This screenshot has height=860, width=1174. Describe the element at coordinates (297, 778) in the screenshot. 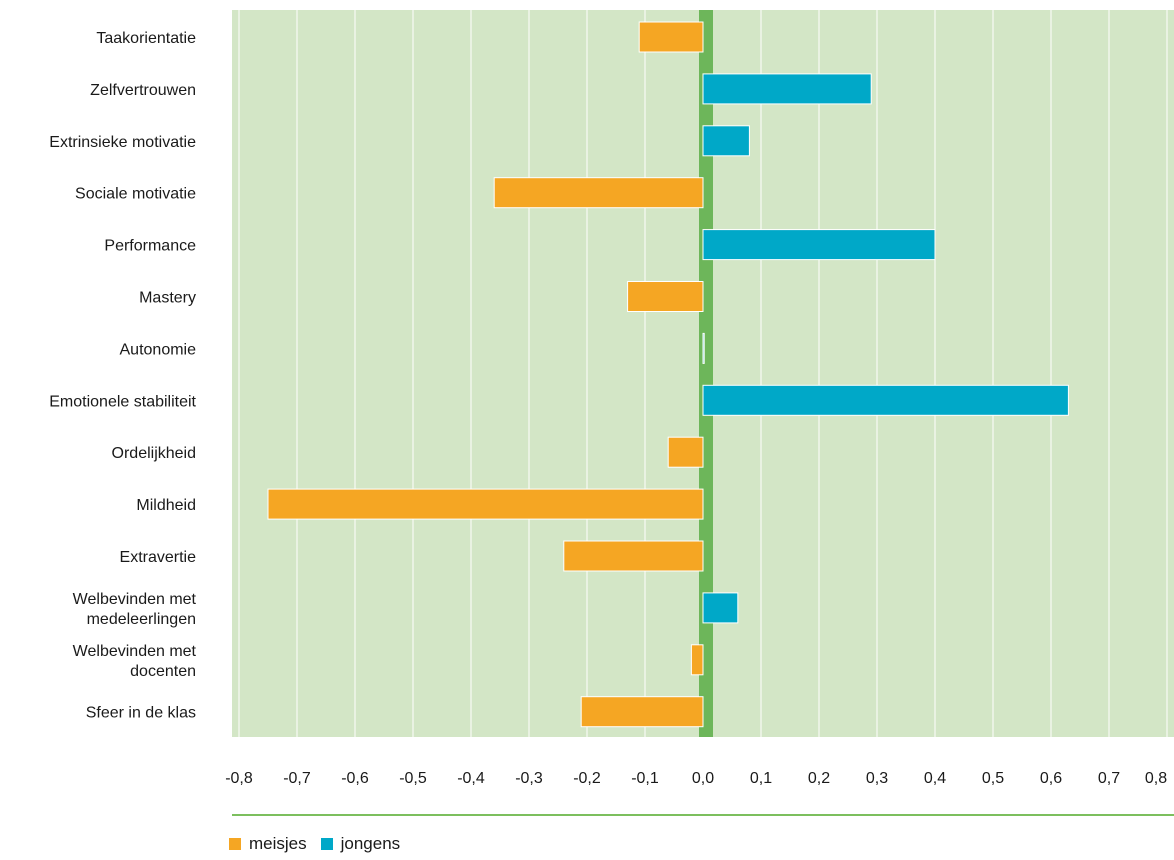

I see `tick-label: -0,7` at that location.